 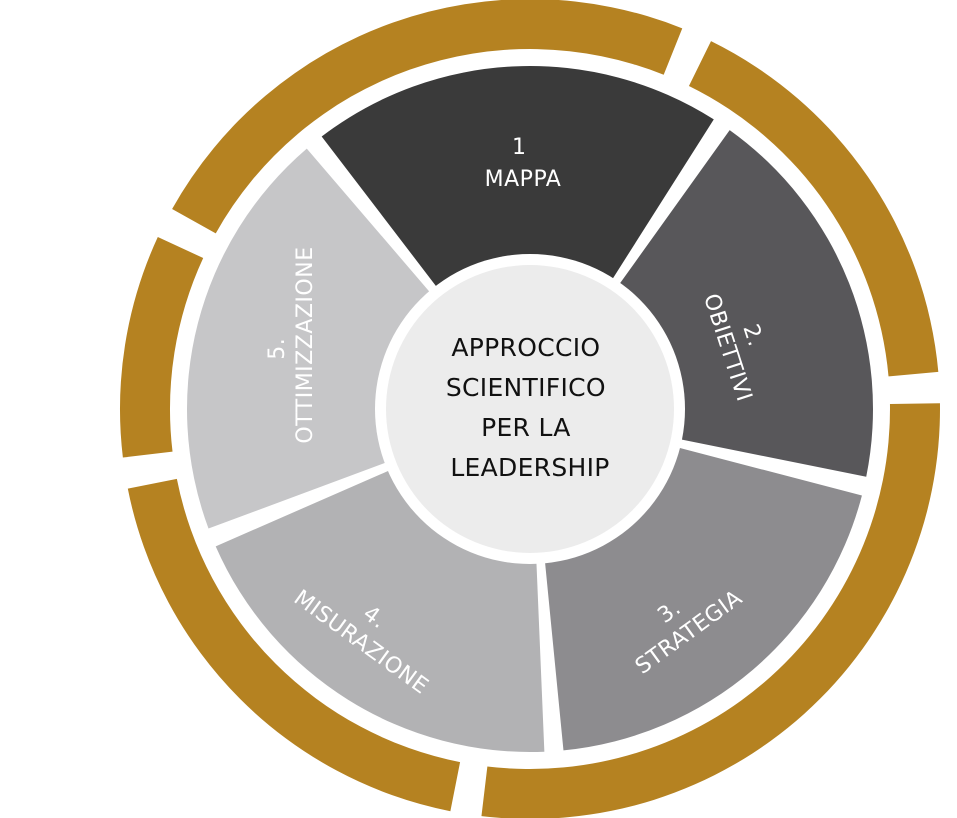 I want to click on center-disc, so click(x=530, y=409).